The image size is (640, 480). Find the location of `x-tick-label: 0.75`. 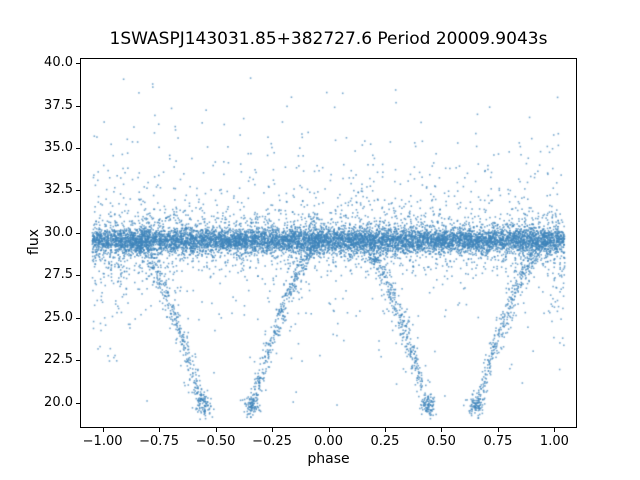

x-tick-label: 0.75 is located at coordinates (498, 441).